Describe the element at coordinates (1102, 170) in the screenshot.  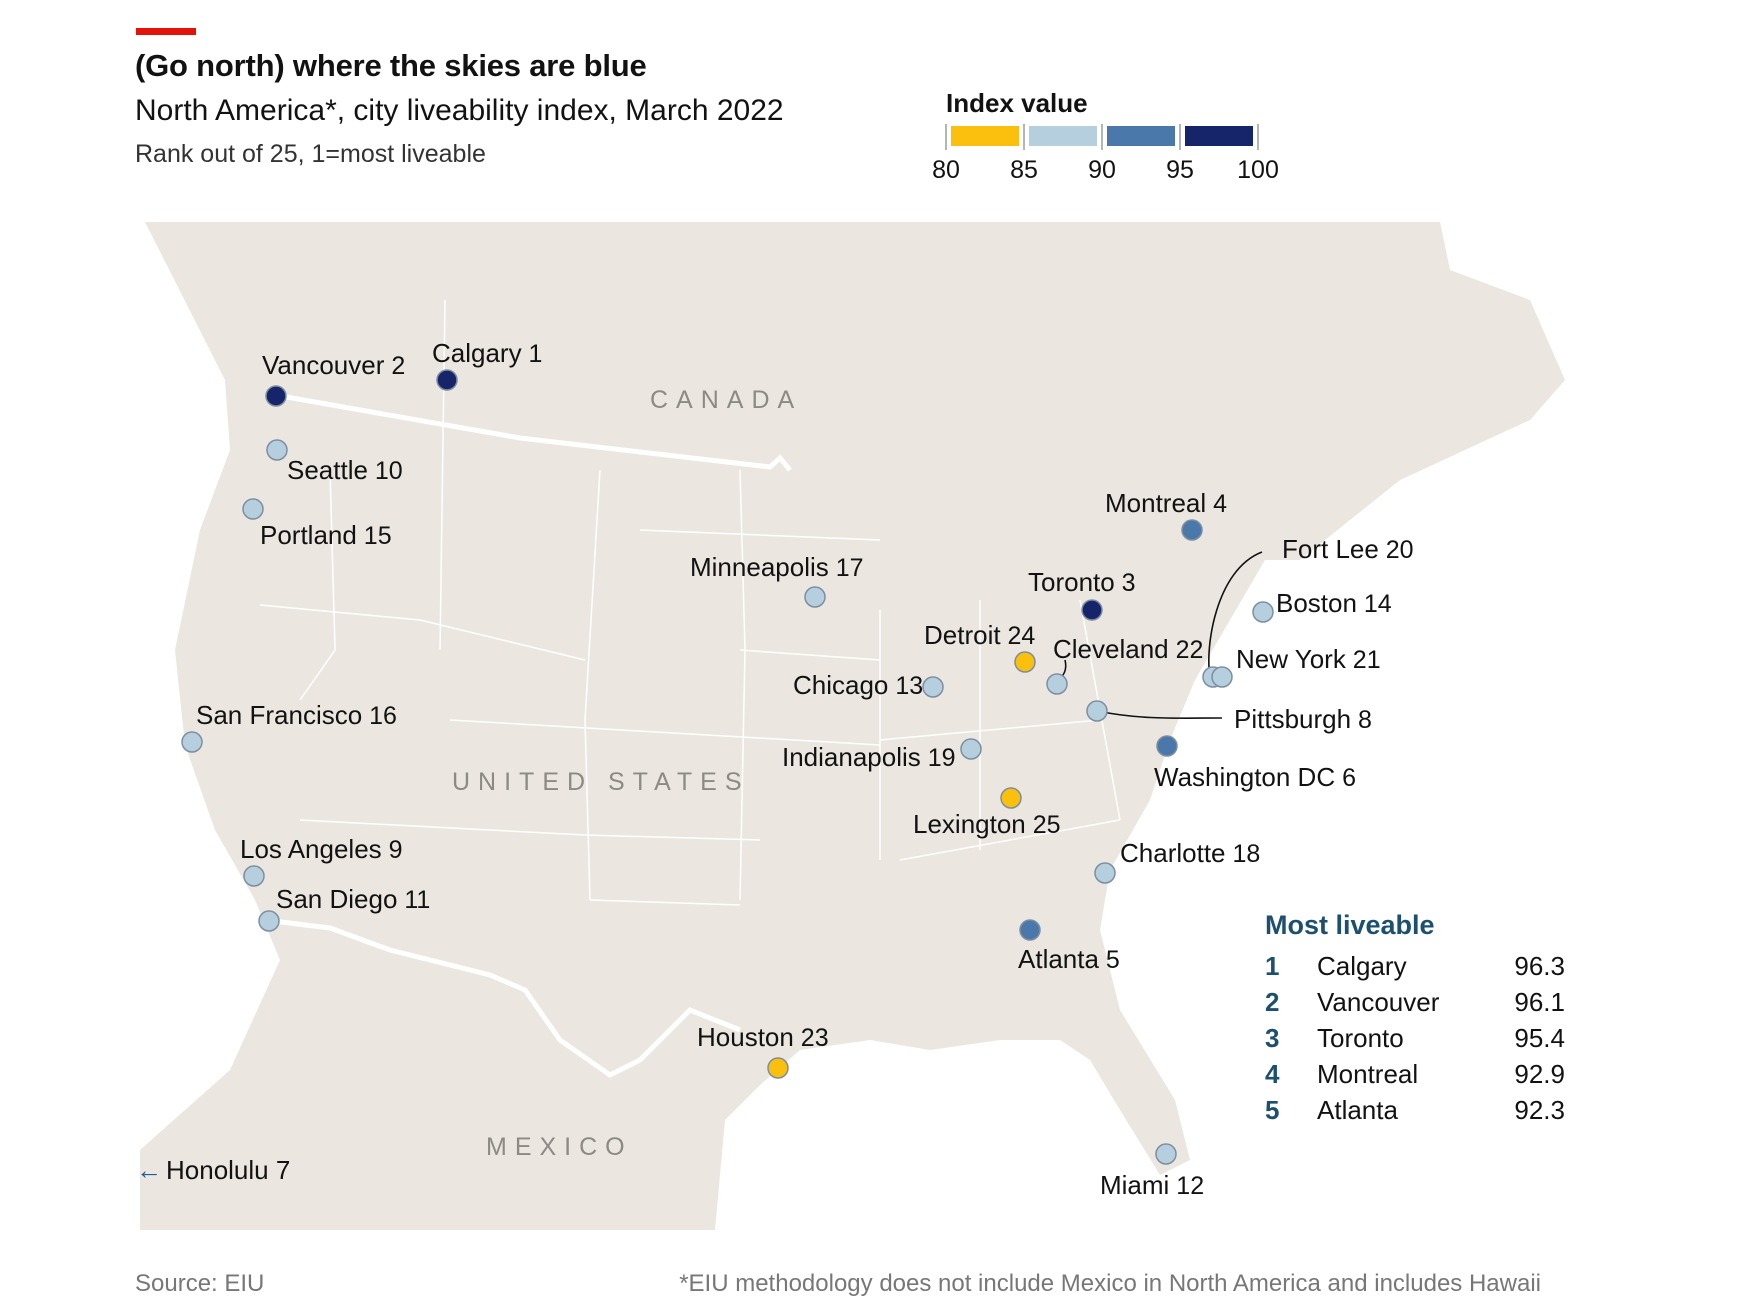
I see `legend-tick-label: 90` at that location.